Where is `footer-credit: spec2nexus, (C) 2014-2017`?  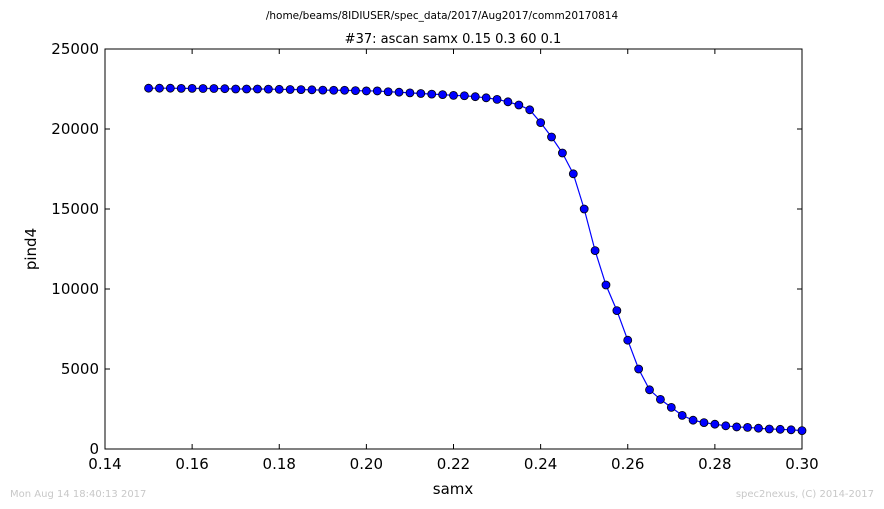
footer-credit: spec2nexus, (C) 2014-2017 is located at coordinates (804, 494).